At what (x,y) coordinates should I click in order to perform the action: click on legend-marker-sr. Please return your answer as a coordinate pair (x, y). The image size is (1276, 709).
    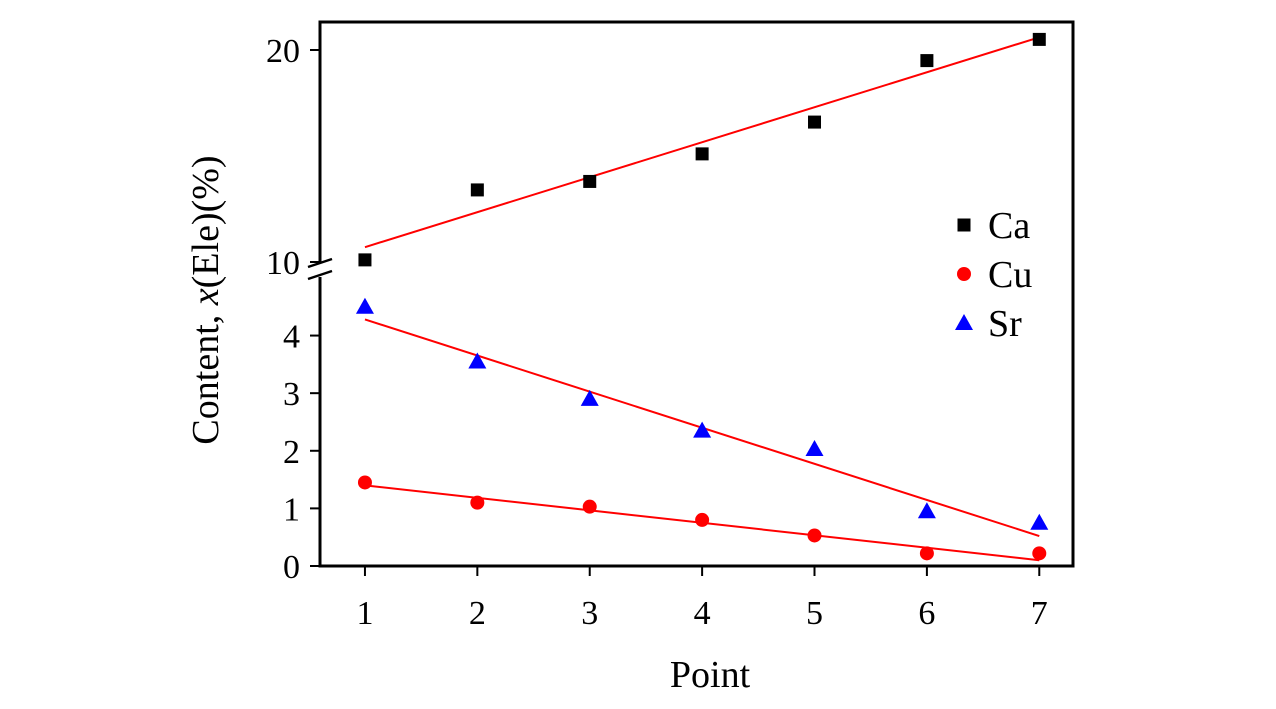
    Looking at the image, I should click on (964, 322).